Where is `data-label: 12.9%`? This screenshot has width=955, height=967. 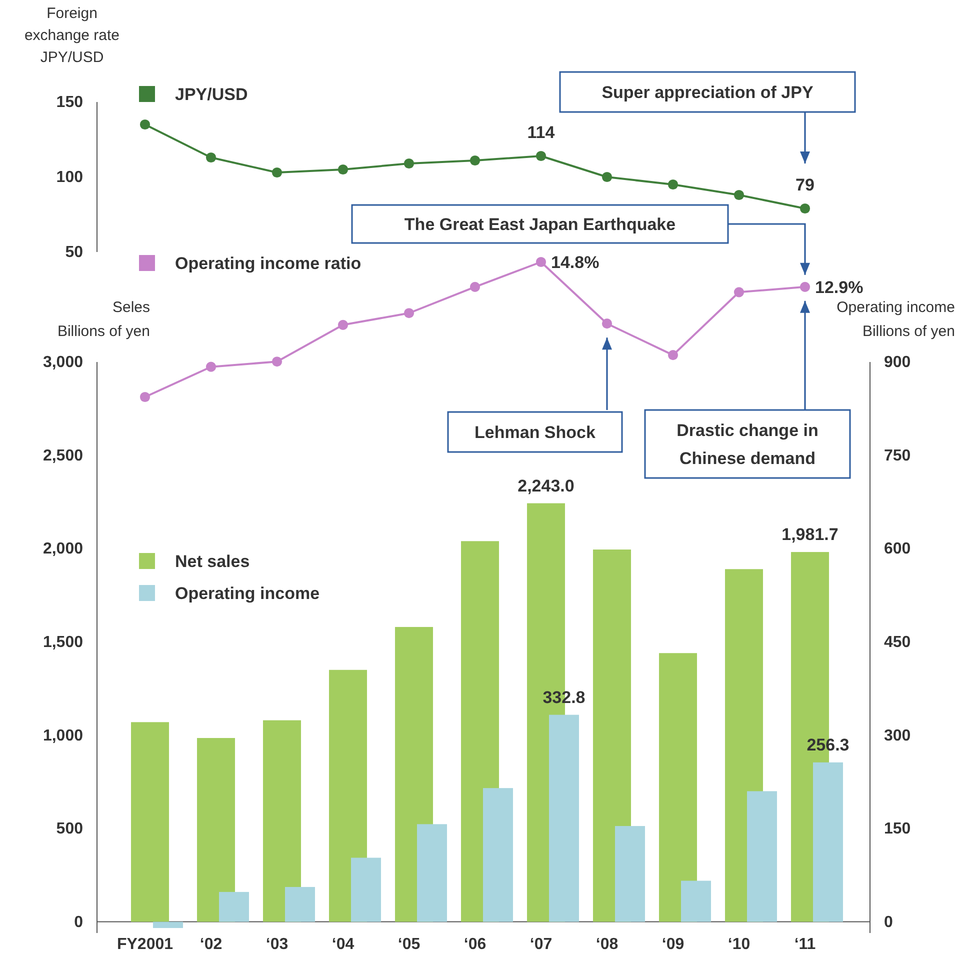
data-label: 12.9% is located at coordinates (839, 287).